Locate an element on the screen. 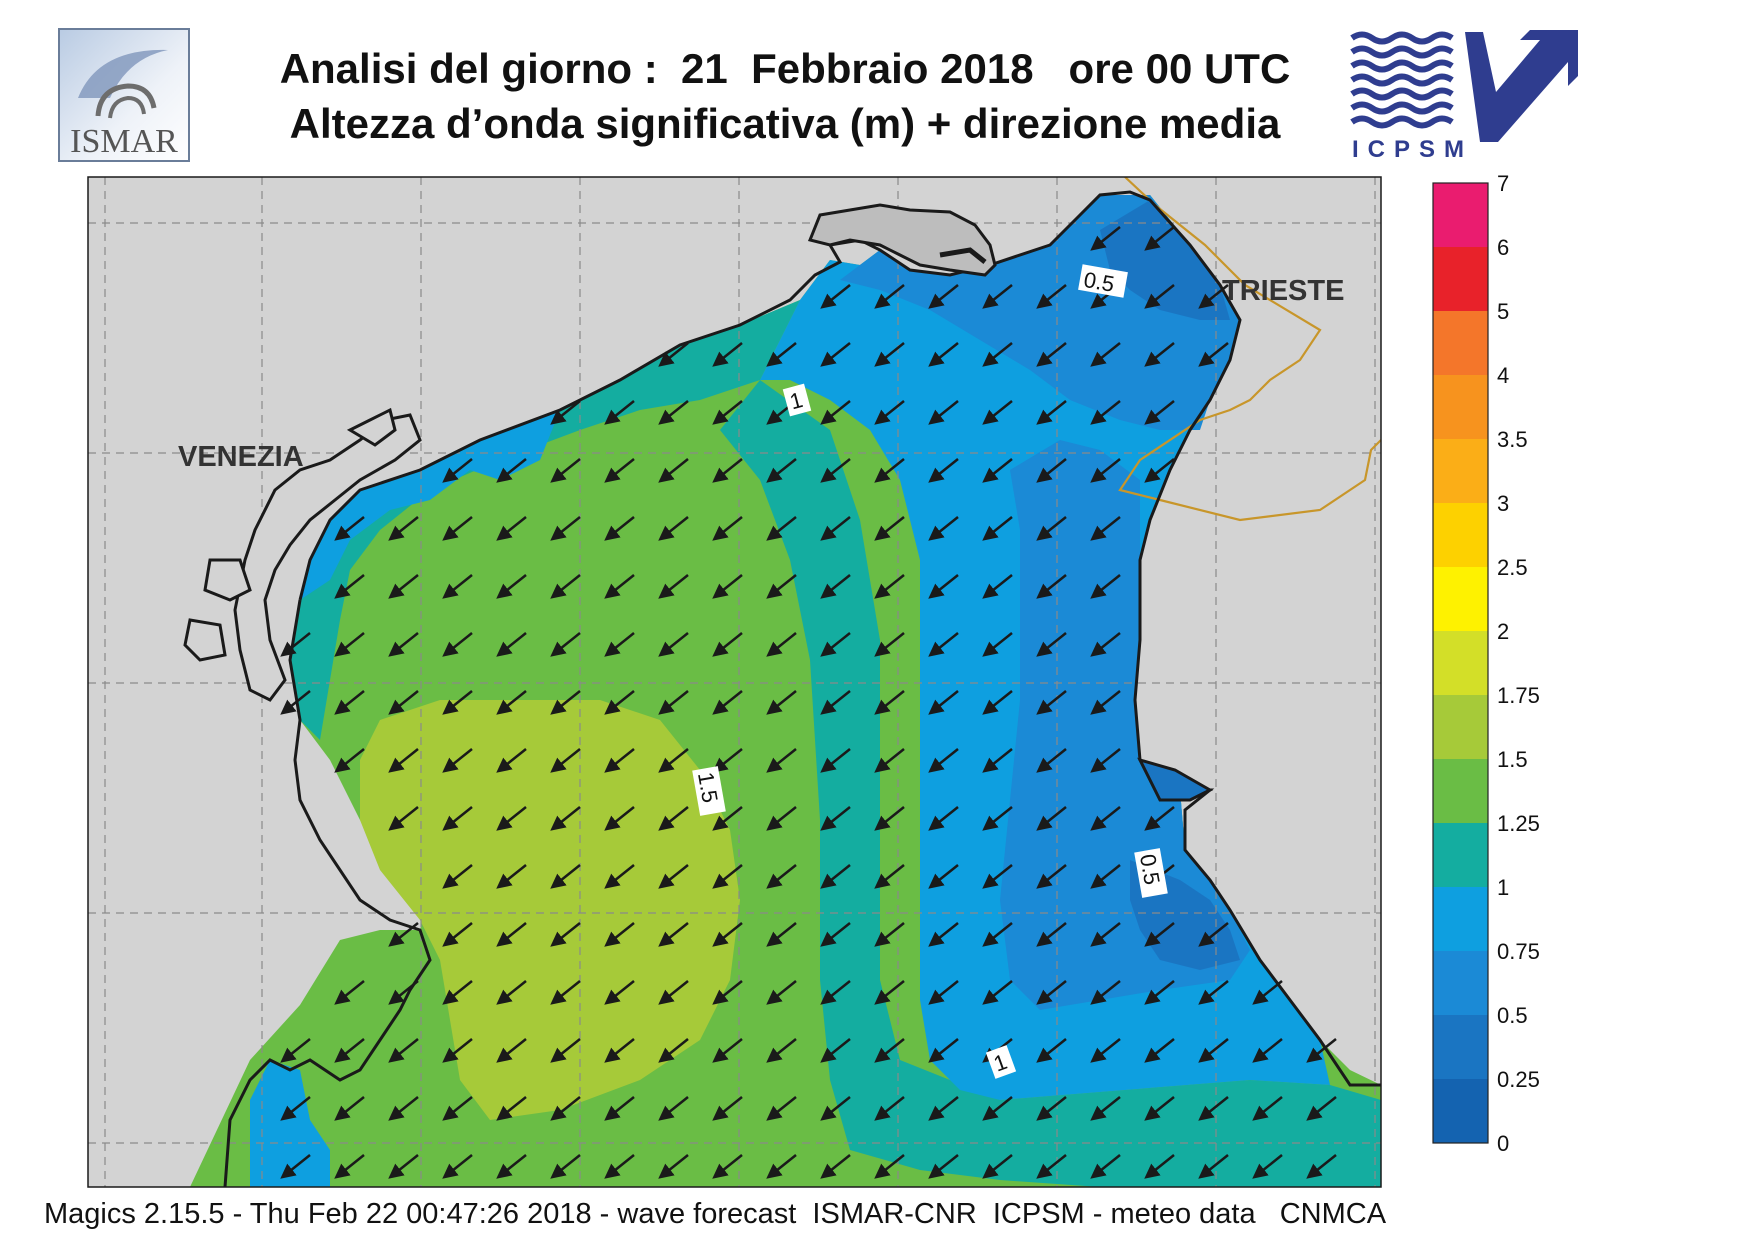 The width and height of the screenshot is (1755, 1242). band-1-1.25-west is located at coordinates (545, 520).